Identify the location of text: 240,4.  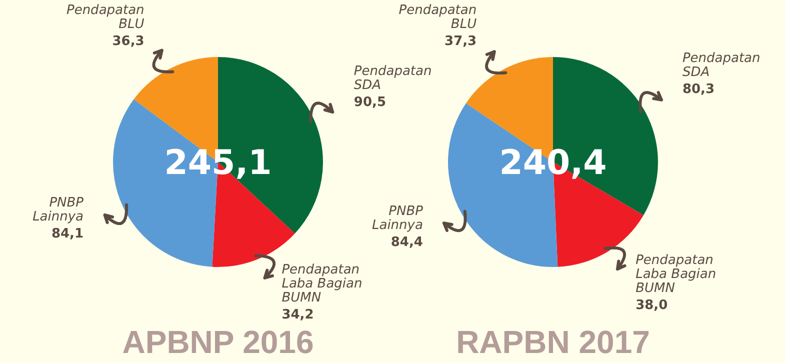
(553, 163).